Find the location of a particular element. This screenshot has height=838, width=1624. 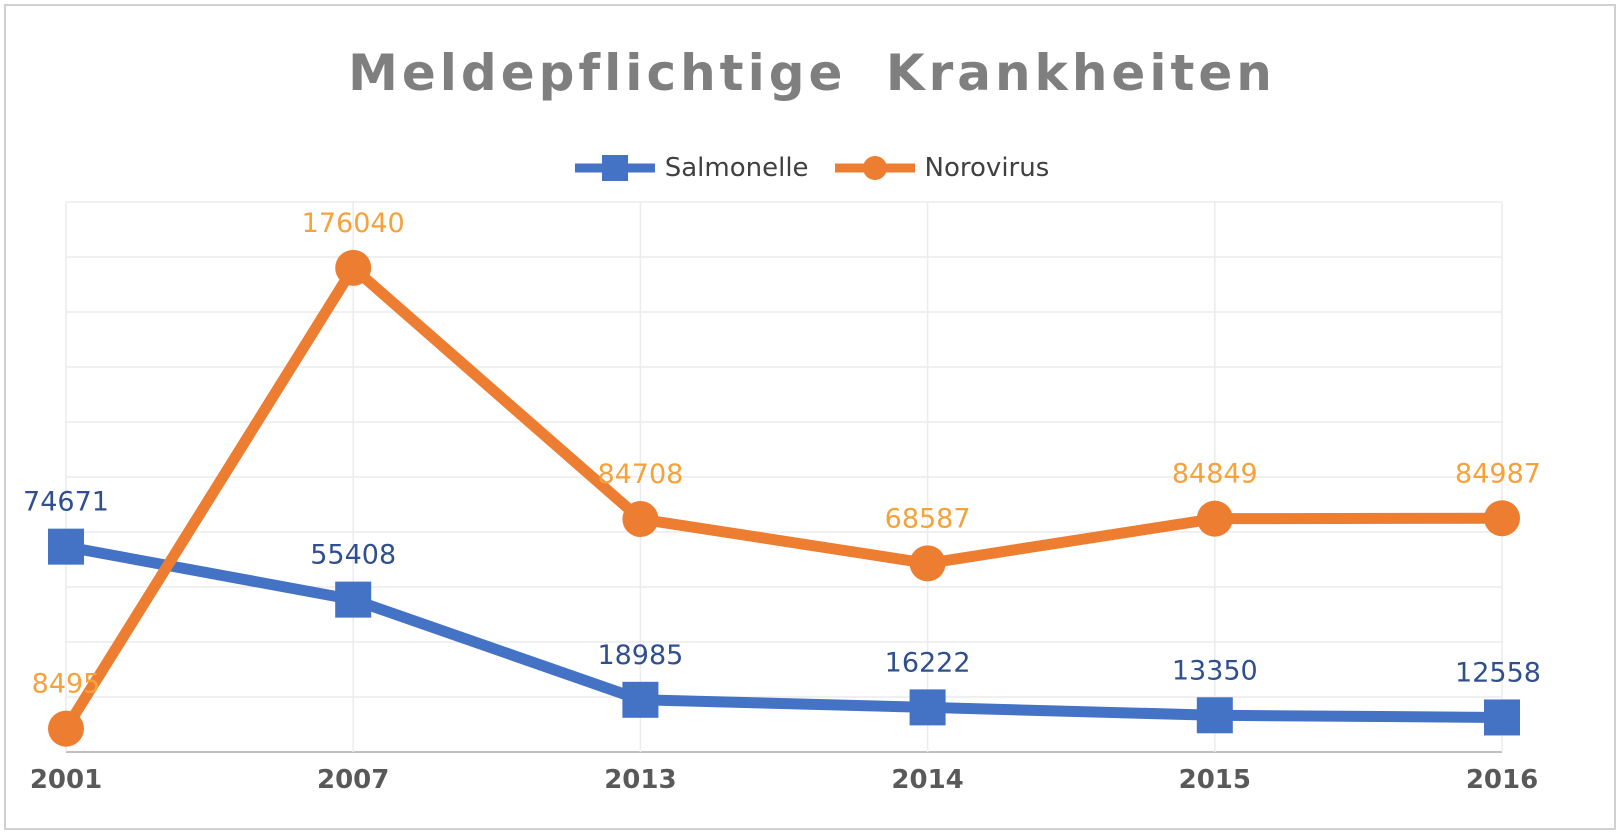

legend-item-norovirus: Norovirus is located at coordinates (942, 168).